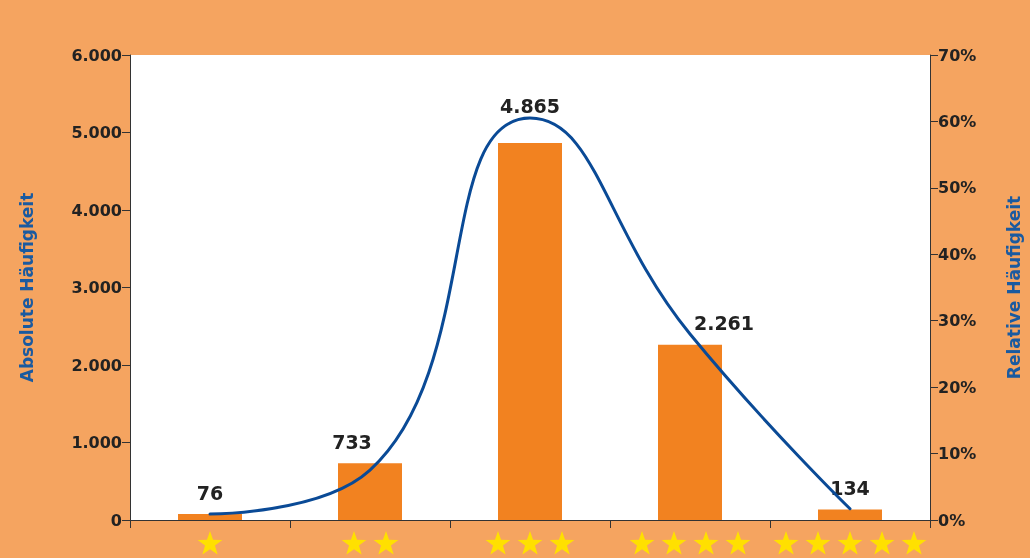  What do you see at coordinates (96, 210) in the screenshot?
I see `y-tick-label: 4.000` at bounding box center [96, 210].